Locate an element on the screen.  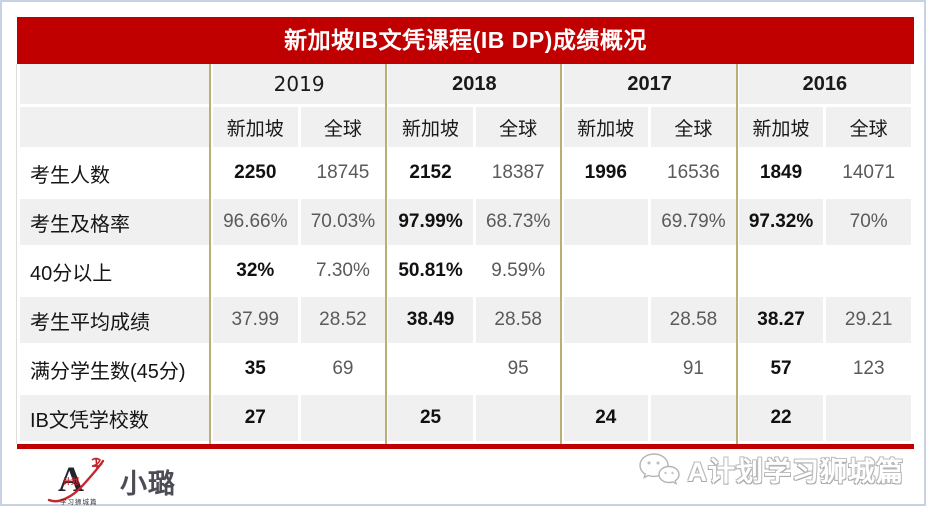
watermark-text: A计划学习狮城篇 is located at coordinates (795, 472).